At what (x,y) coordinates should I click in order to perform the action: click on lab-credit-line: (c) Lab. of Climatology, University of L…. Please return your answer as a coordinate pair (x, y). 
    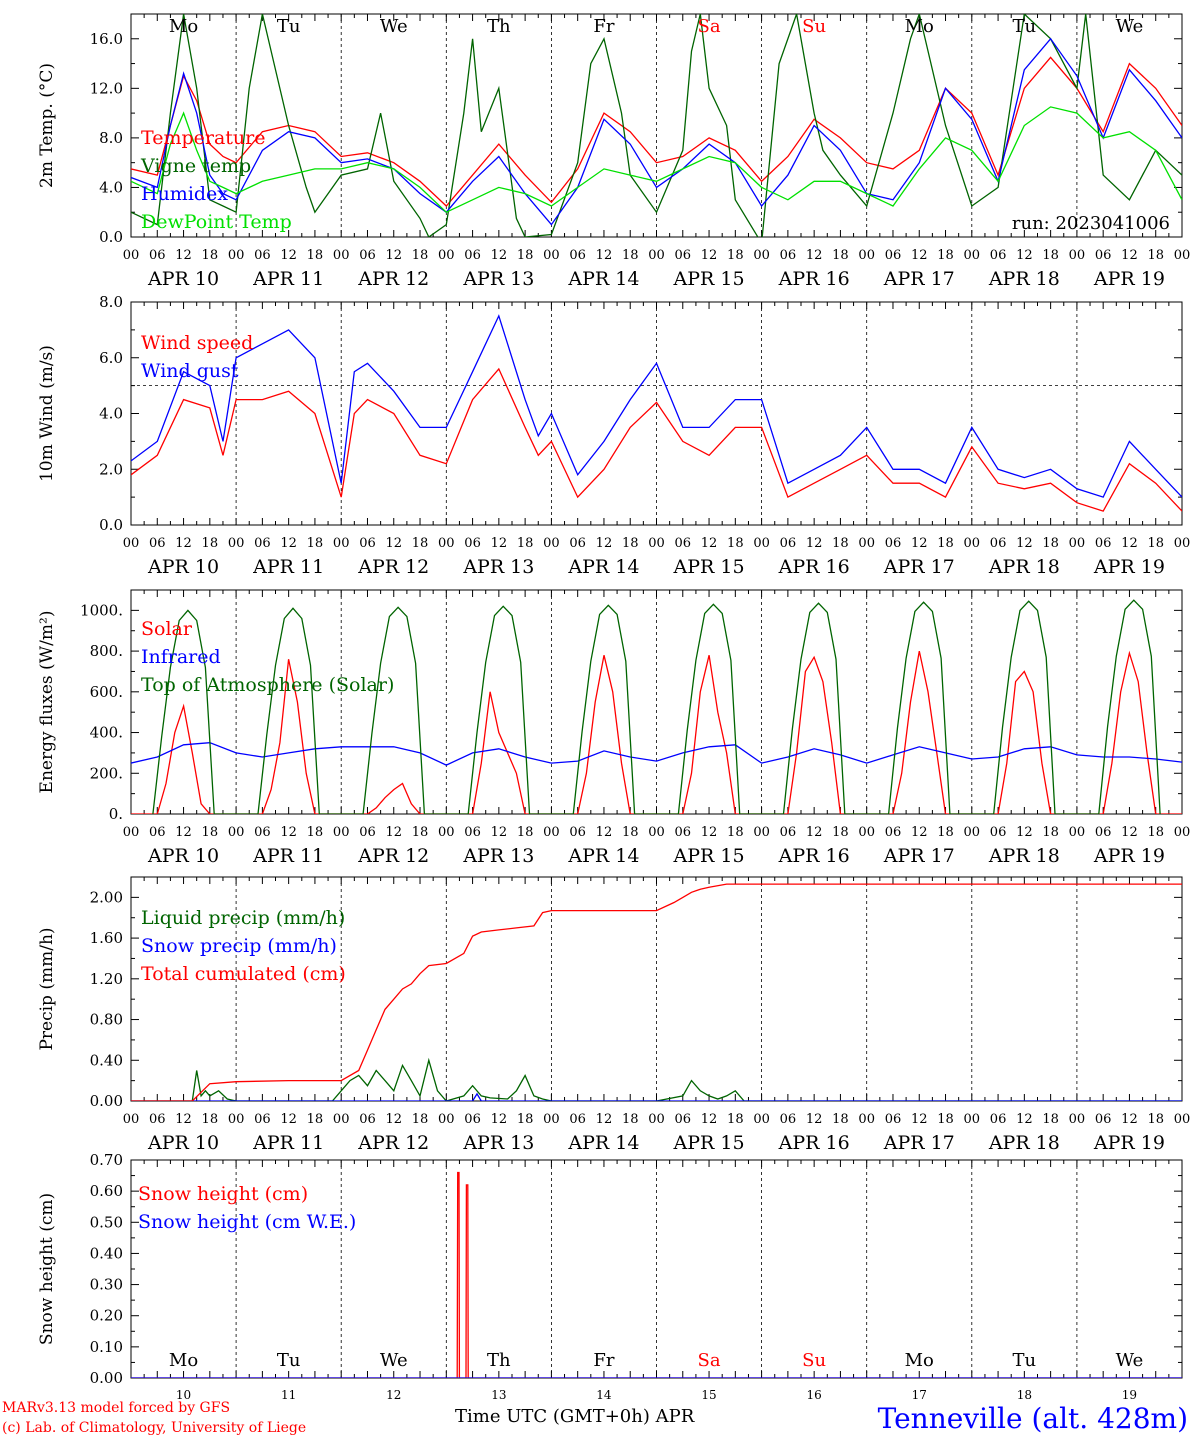
    Looking at the image, I should click on (154, 1428).